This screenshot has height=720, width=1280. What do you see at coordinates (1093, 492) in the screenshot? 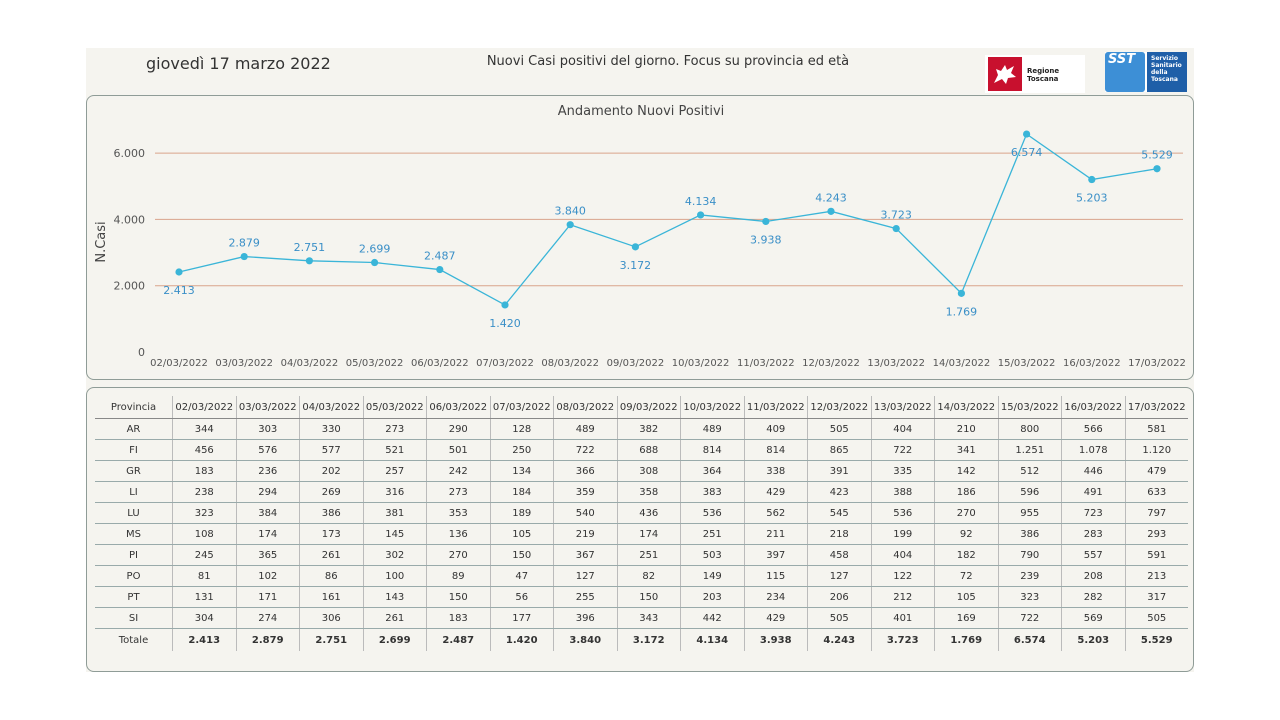
I see `table-cell: 491` at bounding box center [1093, 492].